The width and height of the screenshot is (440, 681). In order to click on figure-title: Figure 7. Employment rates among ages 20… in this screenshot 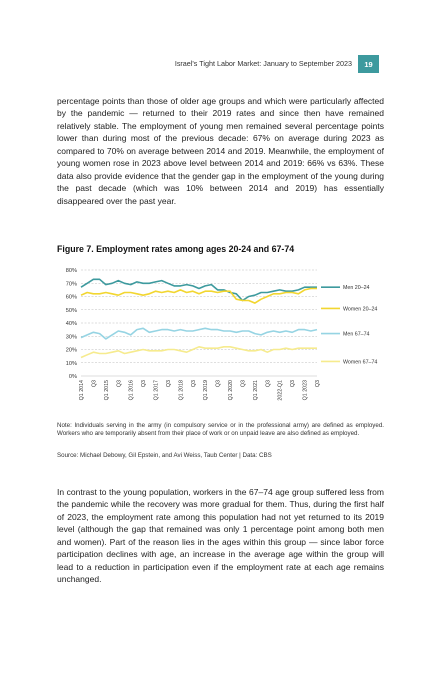, I will do `click(176, 249)`.